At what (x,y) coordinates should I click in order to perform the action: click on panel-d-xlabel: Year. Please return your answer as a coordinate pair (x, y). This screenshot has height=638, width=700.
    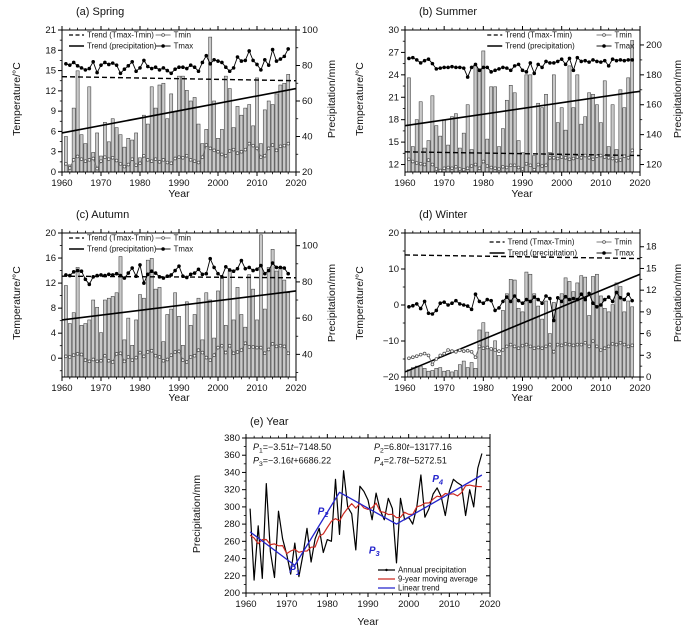
    Looking at the image, I should click on (522, 398).